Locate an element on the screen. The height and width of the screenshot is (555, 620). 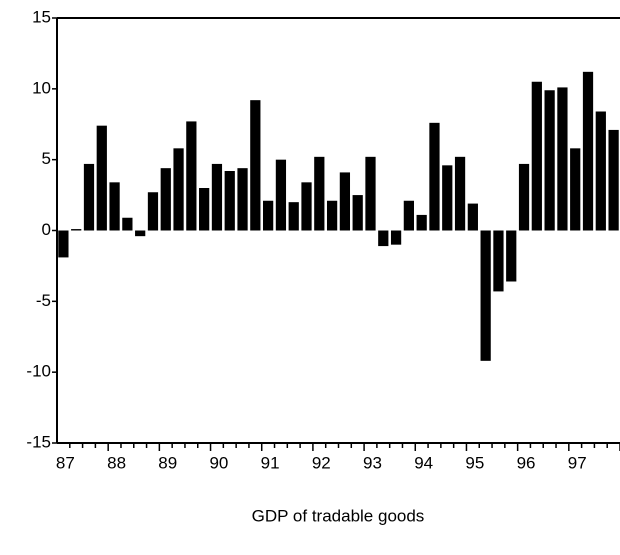
x-tick-label: 96 is located at coordinates (526, 462).